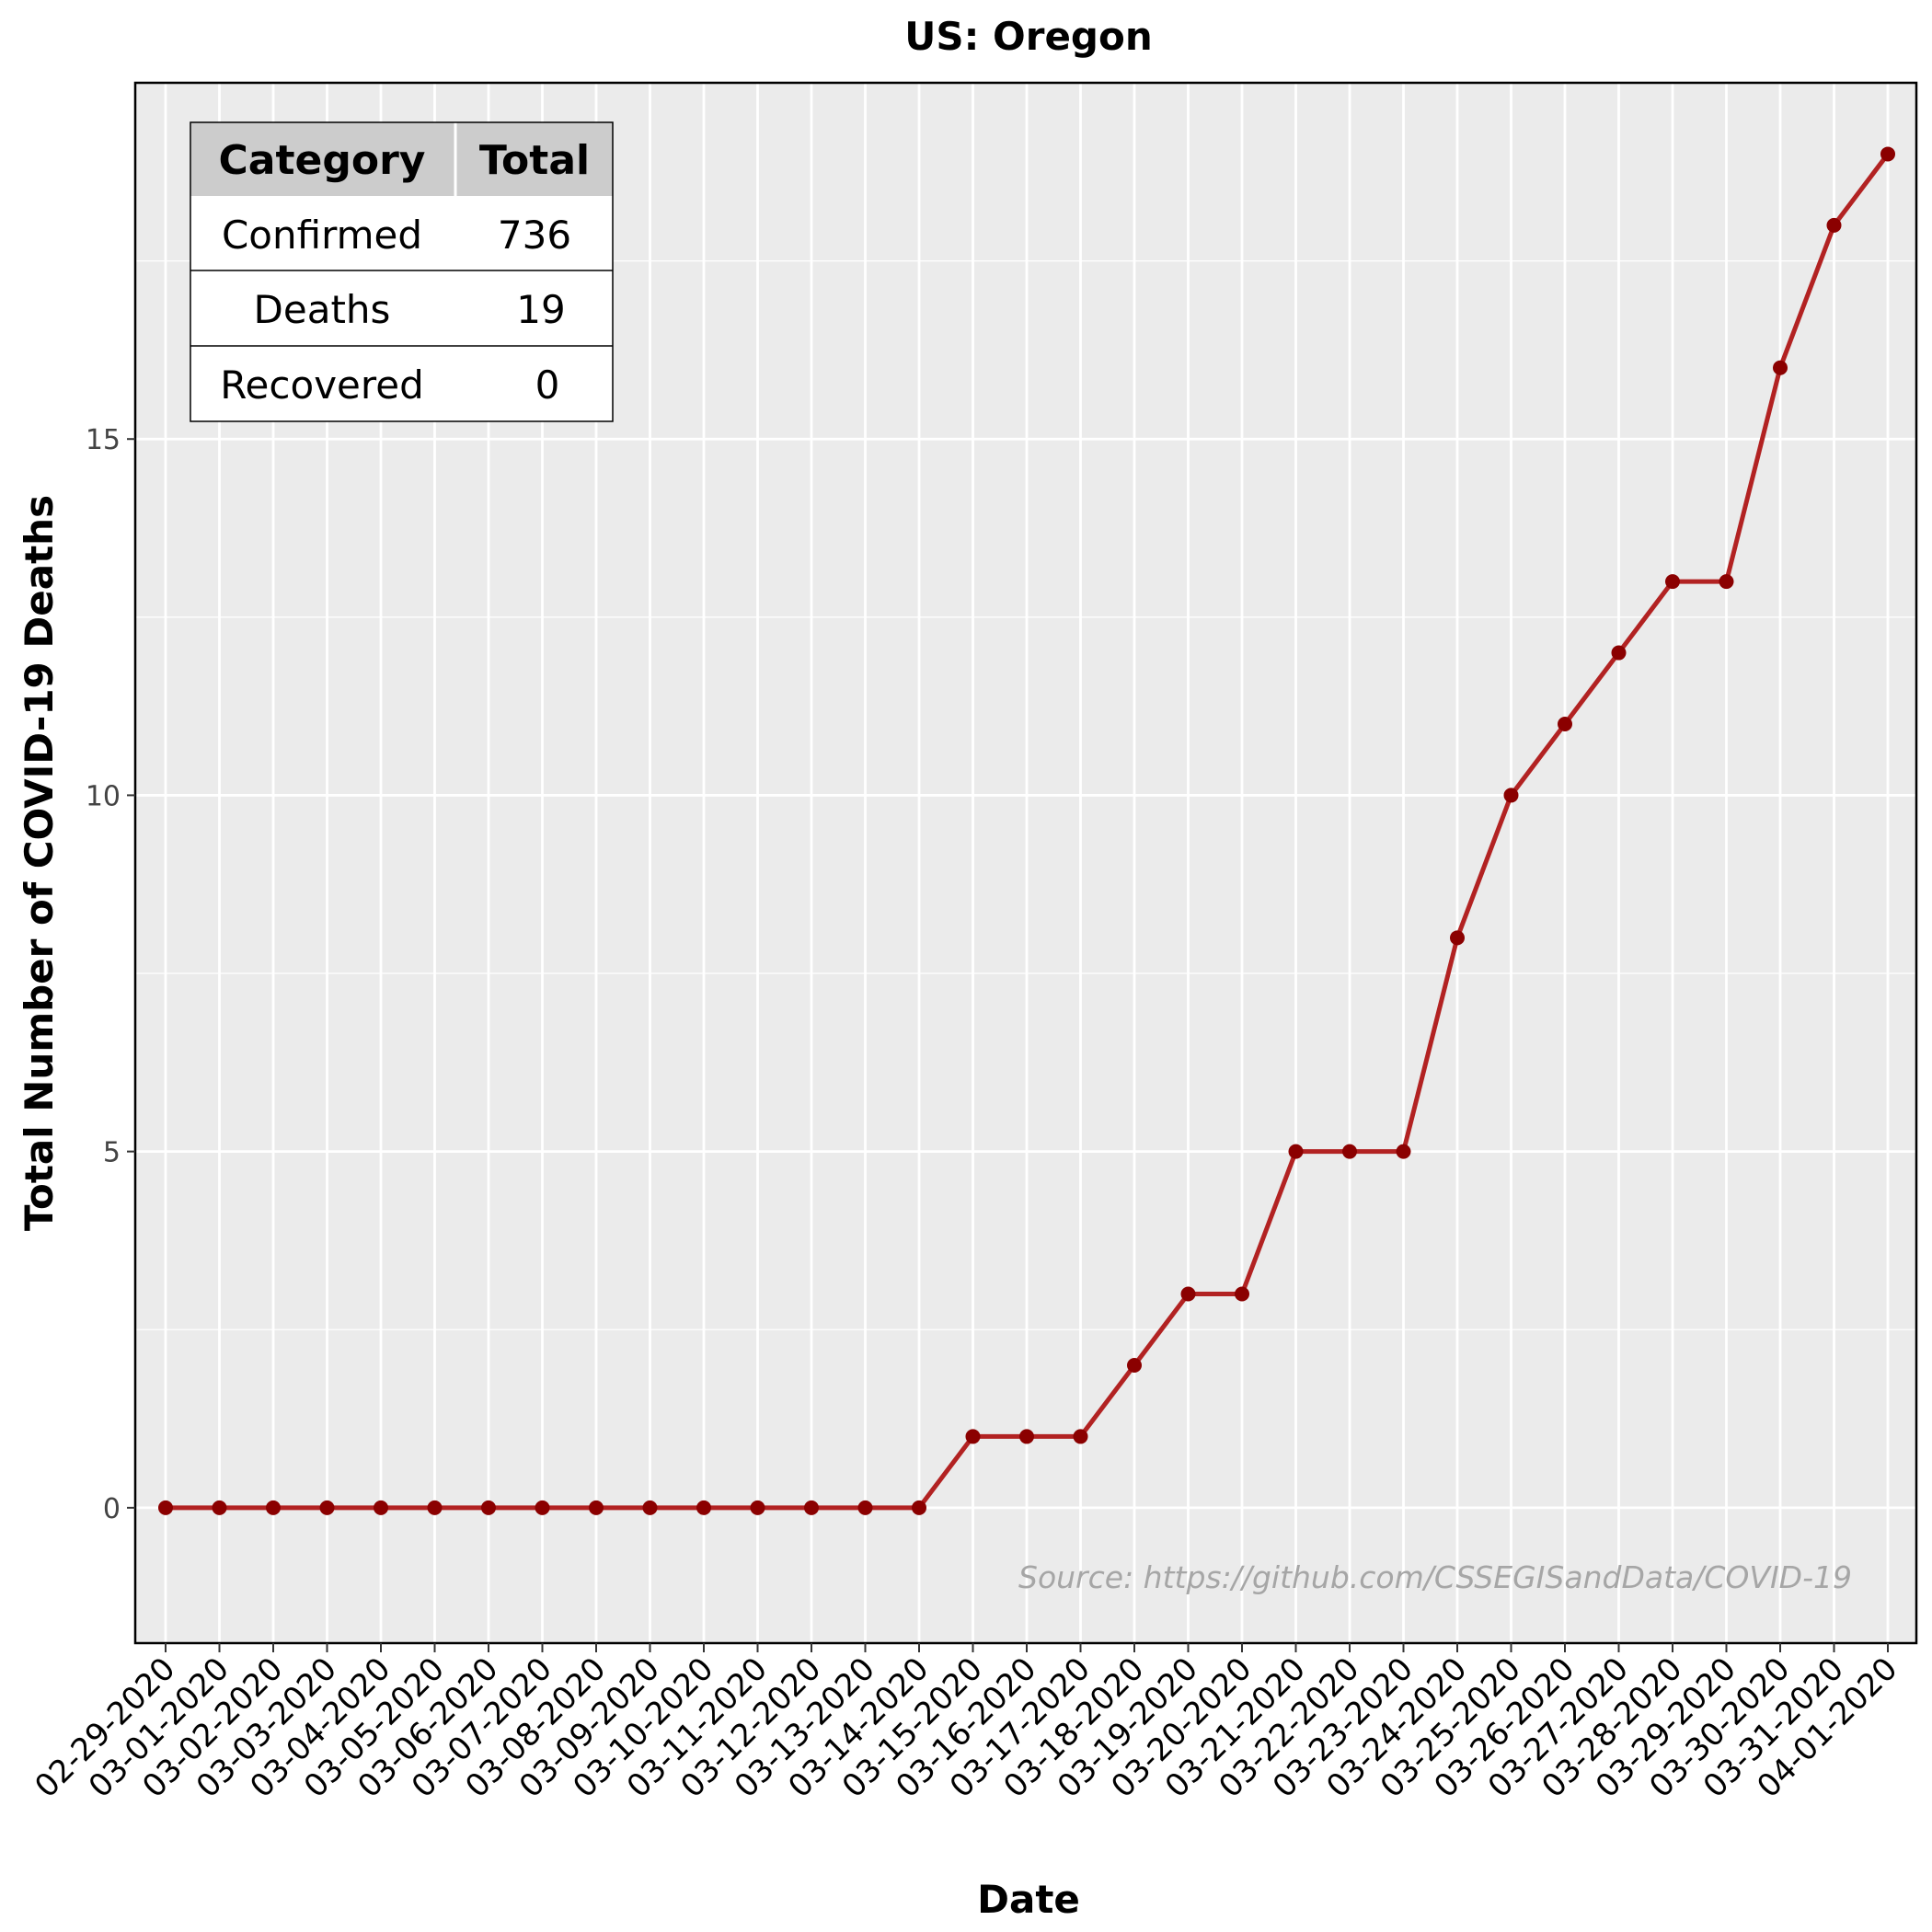 The image size is (1932, 1932). I want to click on table-cell-confirmed-label: Confirmed, so click(322, 235).